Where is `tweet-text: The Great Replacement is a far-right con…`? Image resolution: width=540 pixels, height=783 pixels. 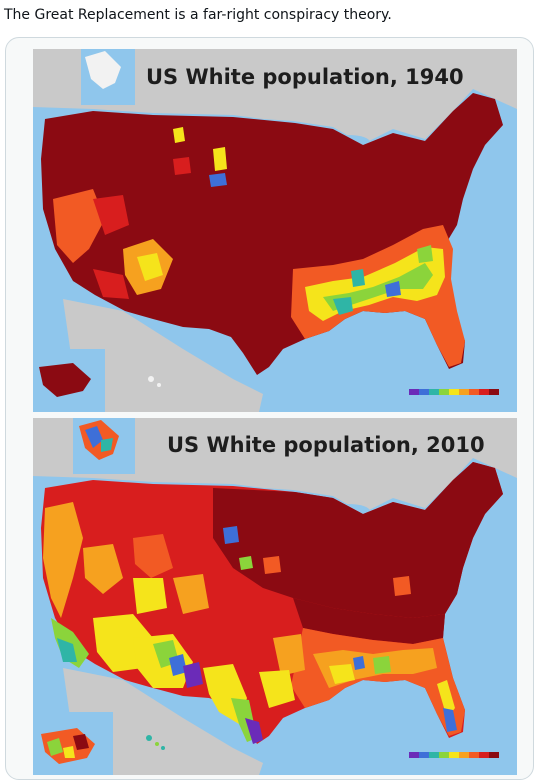
tweet-text: The Great Replacement is a far-right con… is located at coordinates (198, 15).